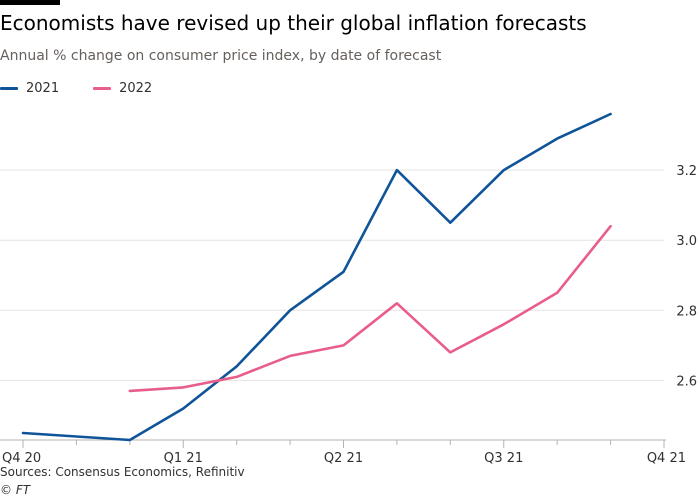 Image resolution: width=700 pixels, height=500 pixels. What do you see at coordinates (686, 171) in the screenshot?
I see `y-tick-label-3: 3.2` at bounding box center [686, 171].